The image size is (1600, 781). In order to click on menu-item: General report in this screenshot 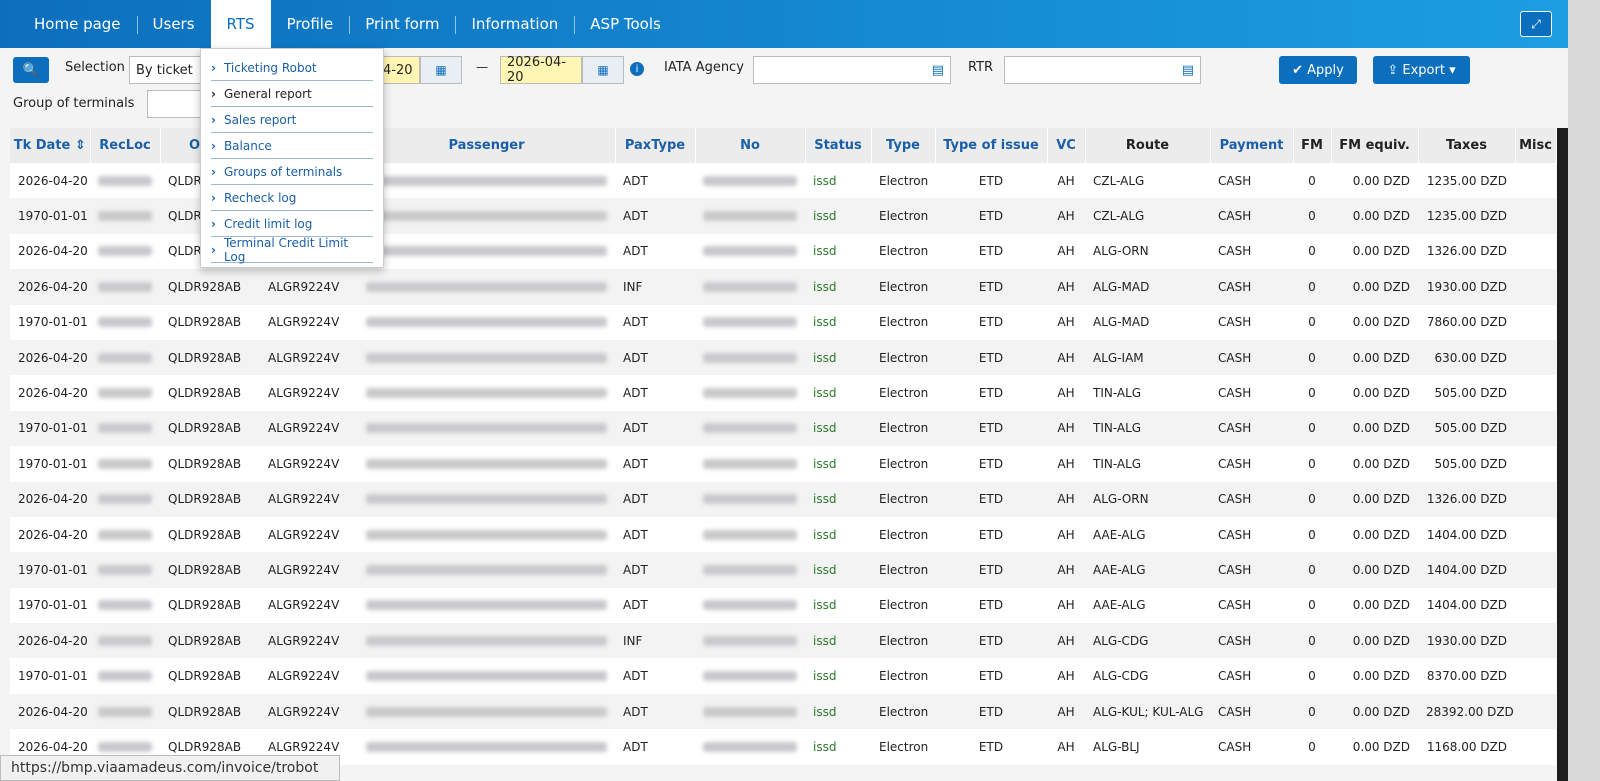, I will do `click(292, 94)`.